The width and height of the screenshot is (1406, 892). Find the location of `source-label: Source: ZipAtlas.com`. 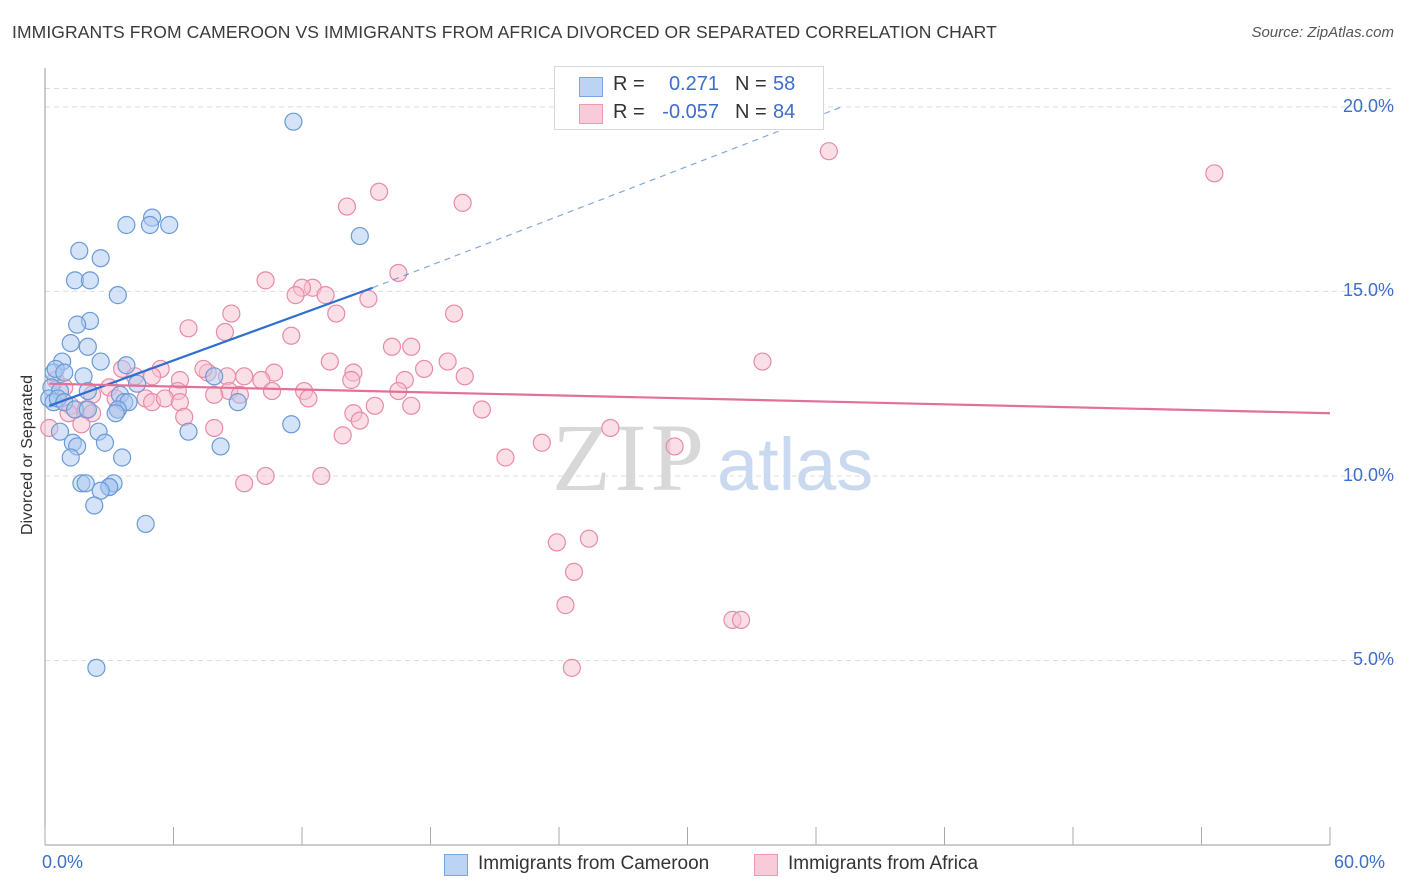

source-label: Source: ZipAtlas.com is located at coordinates (1322, 32).